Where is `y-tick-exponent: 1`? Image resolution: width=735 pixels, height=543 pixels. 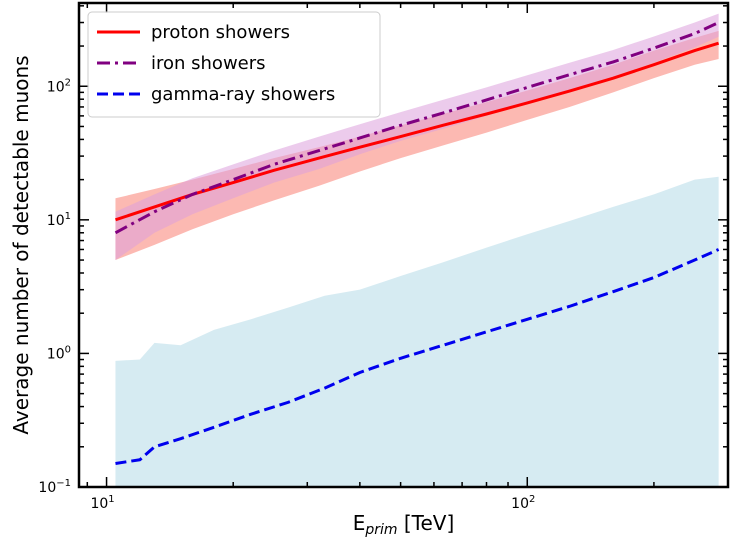 y-tick-exponent: 1 is located at coordinates (68, 216).